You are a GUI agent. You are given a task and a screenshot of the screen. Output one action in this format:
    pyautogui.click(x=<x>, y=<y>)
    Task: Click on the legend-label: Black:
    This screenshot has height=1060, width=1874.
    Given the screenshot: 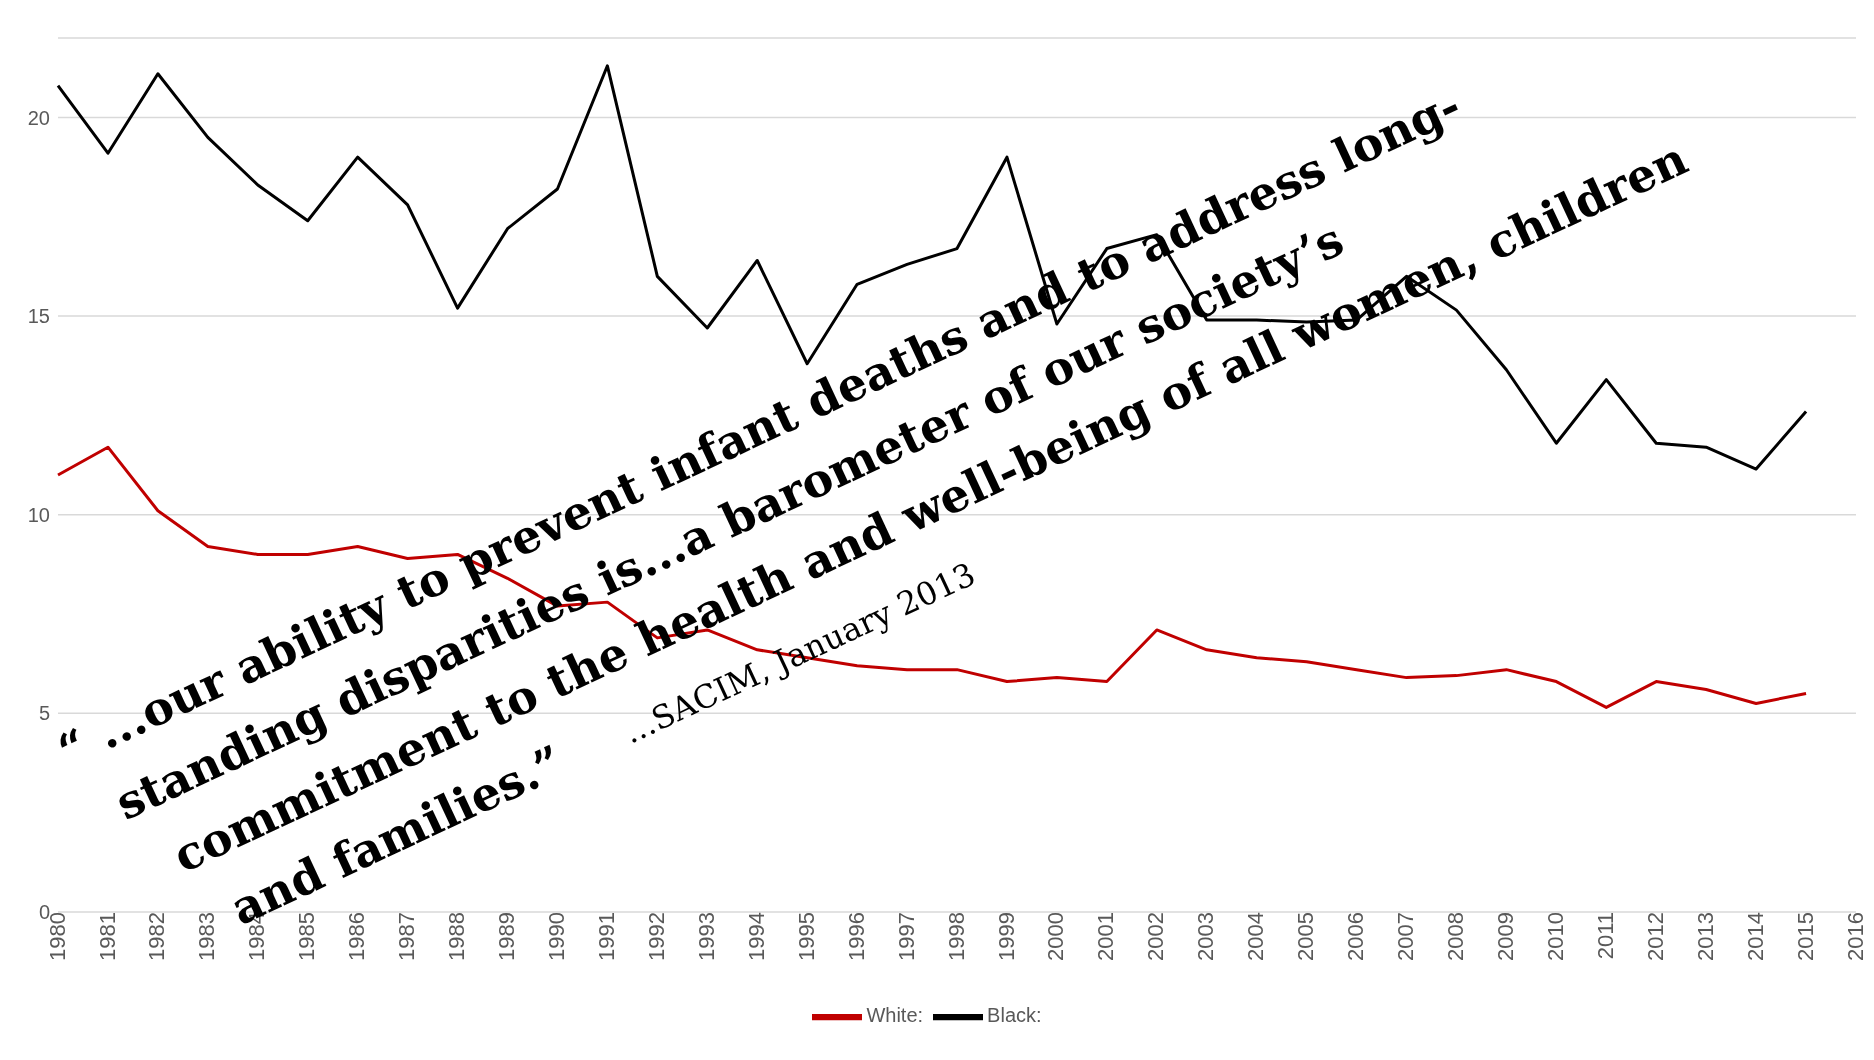 What is the action you would take?
    pyautogui.click(x=1014, y=1015)
    